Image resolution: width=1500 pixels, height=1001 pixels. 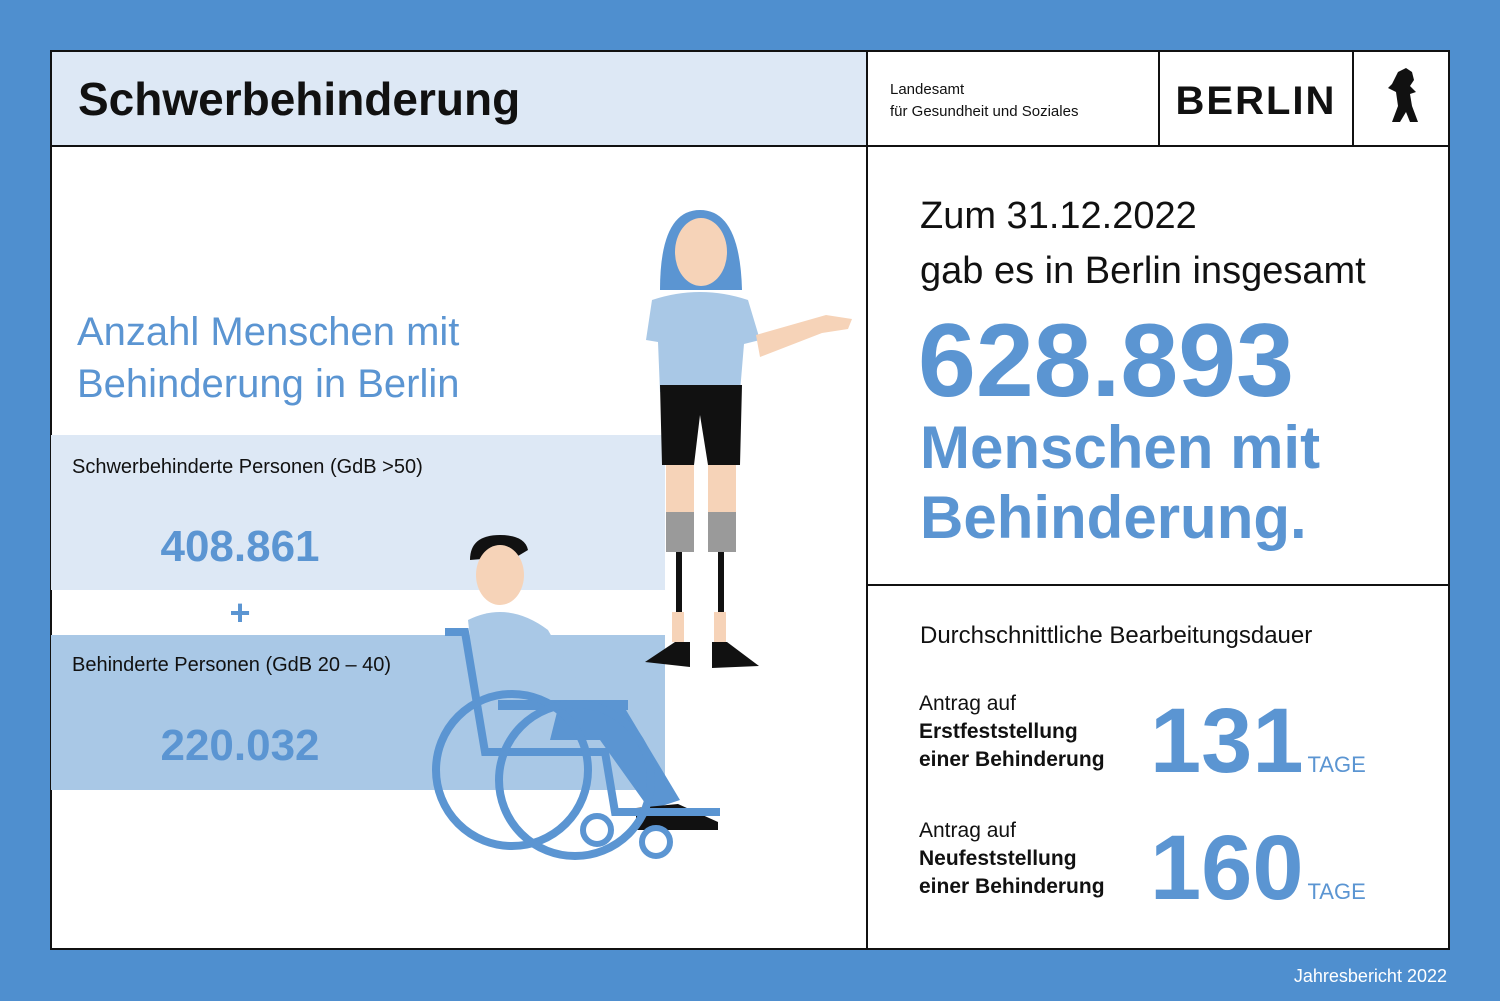 What do you see at coordinates (927, 89) in the screenshot?
I see `agency: Landesamt` at bounding box center [927, 89].